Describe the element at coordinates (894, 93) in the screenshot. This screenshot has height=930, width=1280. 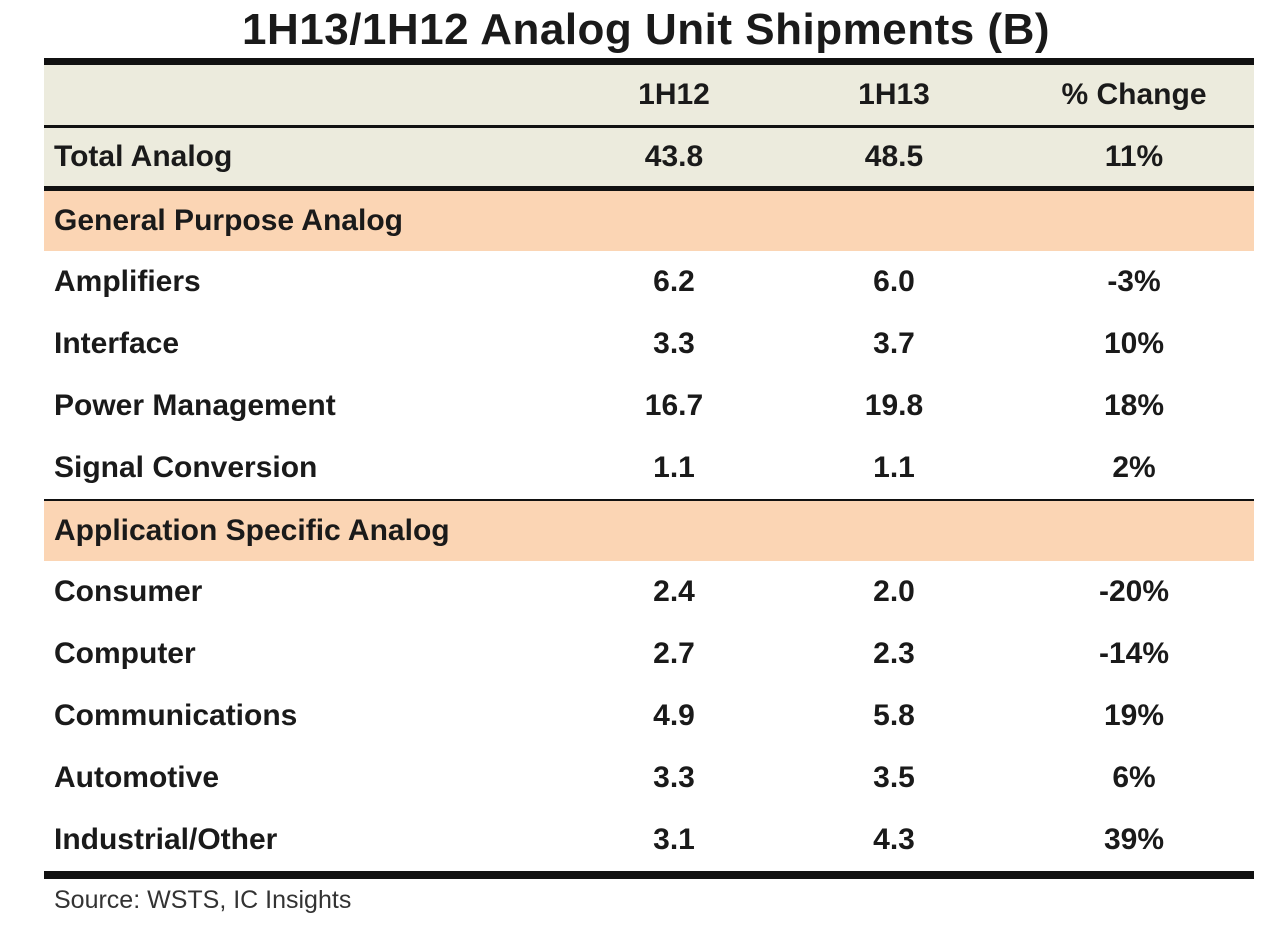
I see `header-cell-1h13: 1H13` at that location.